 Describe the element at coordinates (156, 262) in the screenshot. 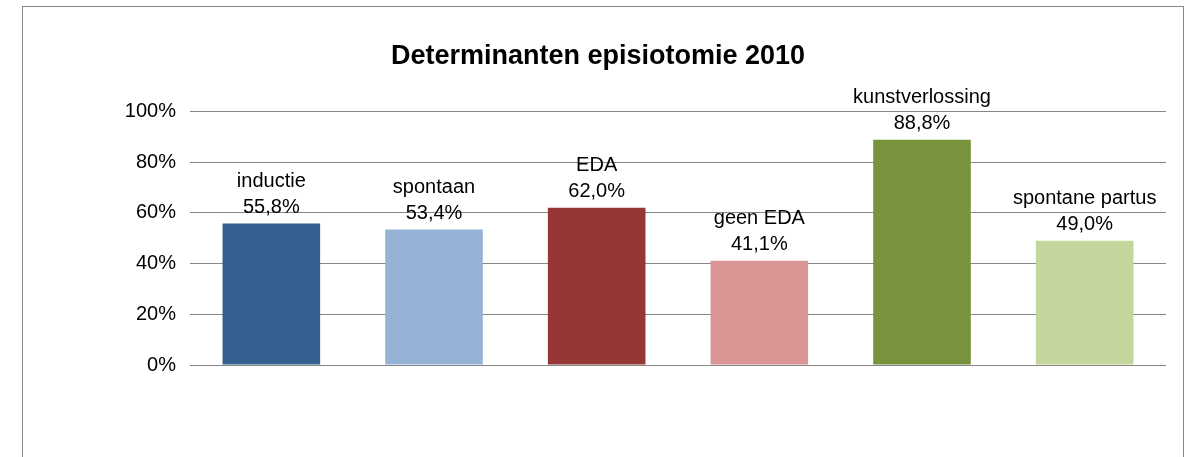

I see `y-tick-label: 40%` at that location.